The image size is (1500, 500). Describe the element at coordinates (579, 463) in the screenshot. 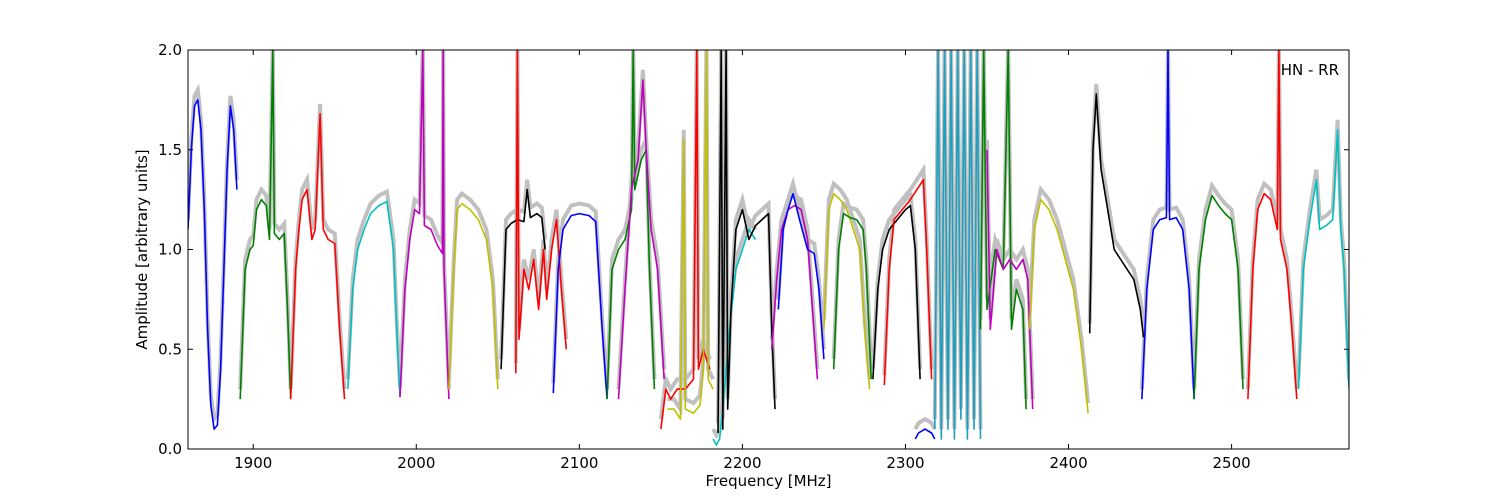

I see `x-tick-label: 2100` at that location.